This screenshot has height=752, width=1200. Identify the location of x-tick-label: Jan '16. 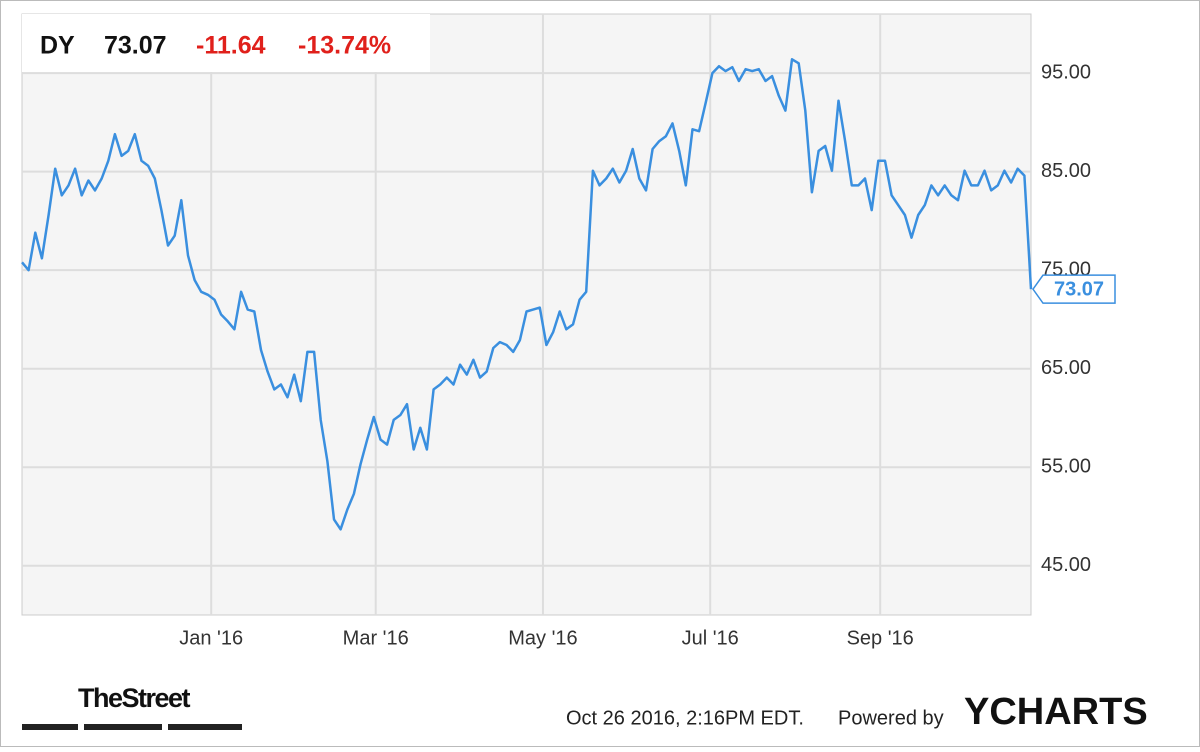
(211, 638).